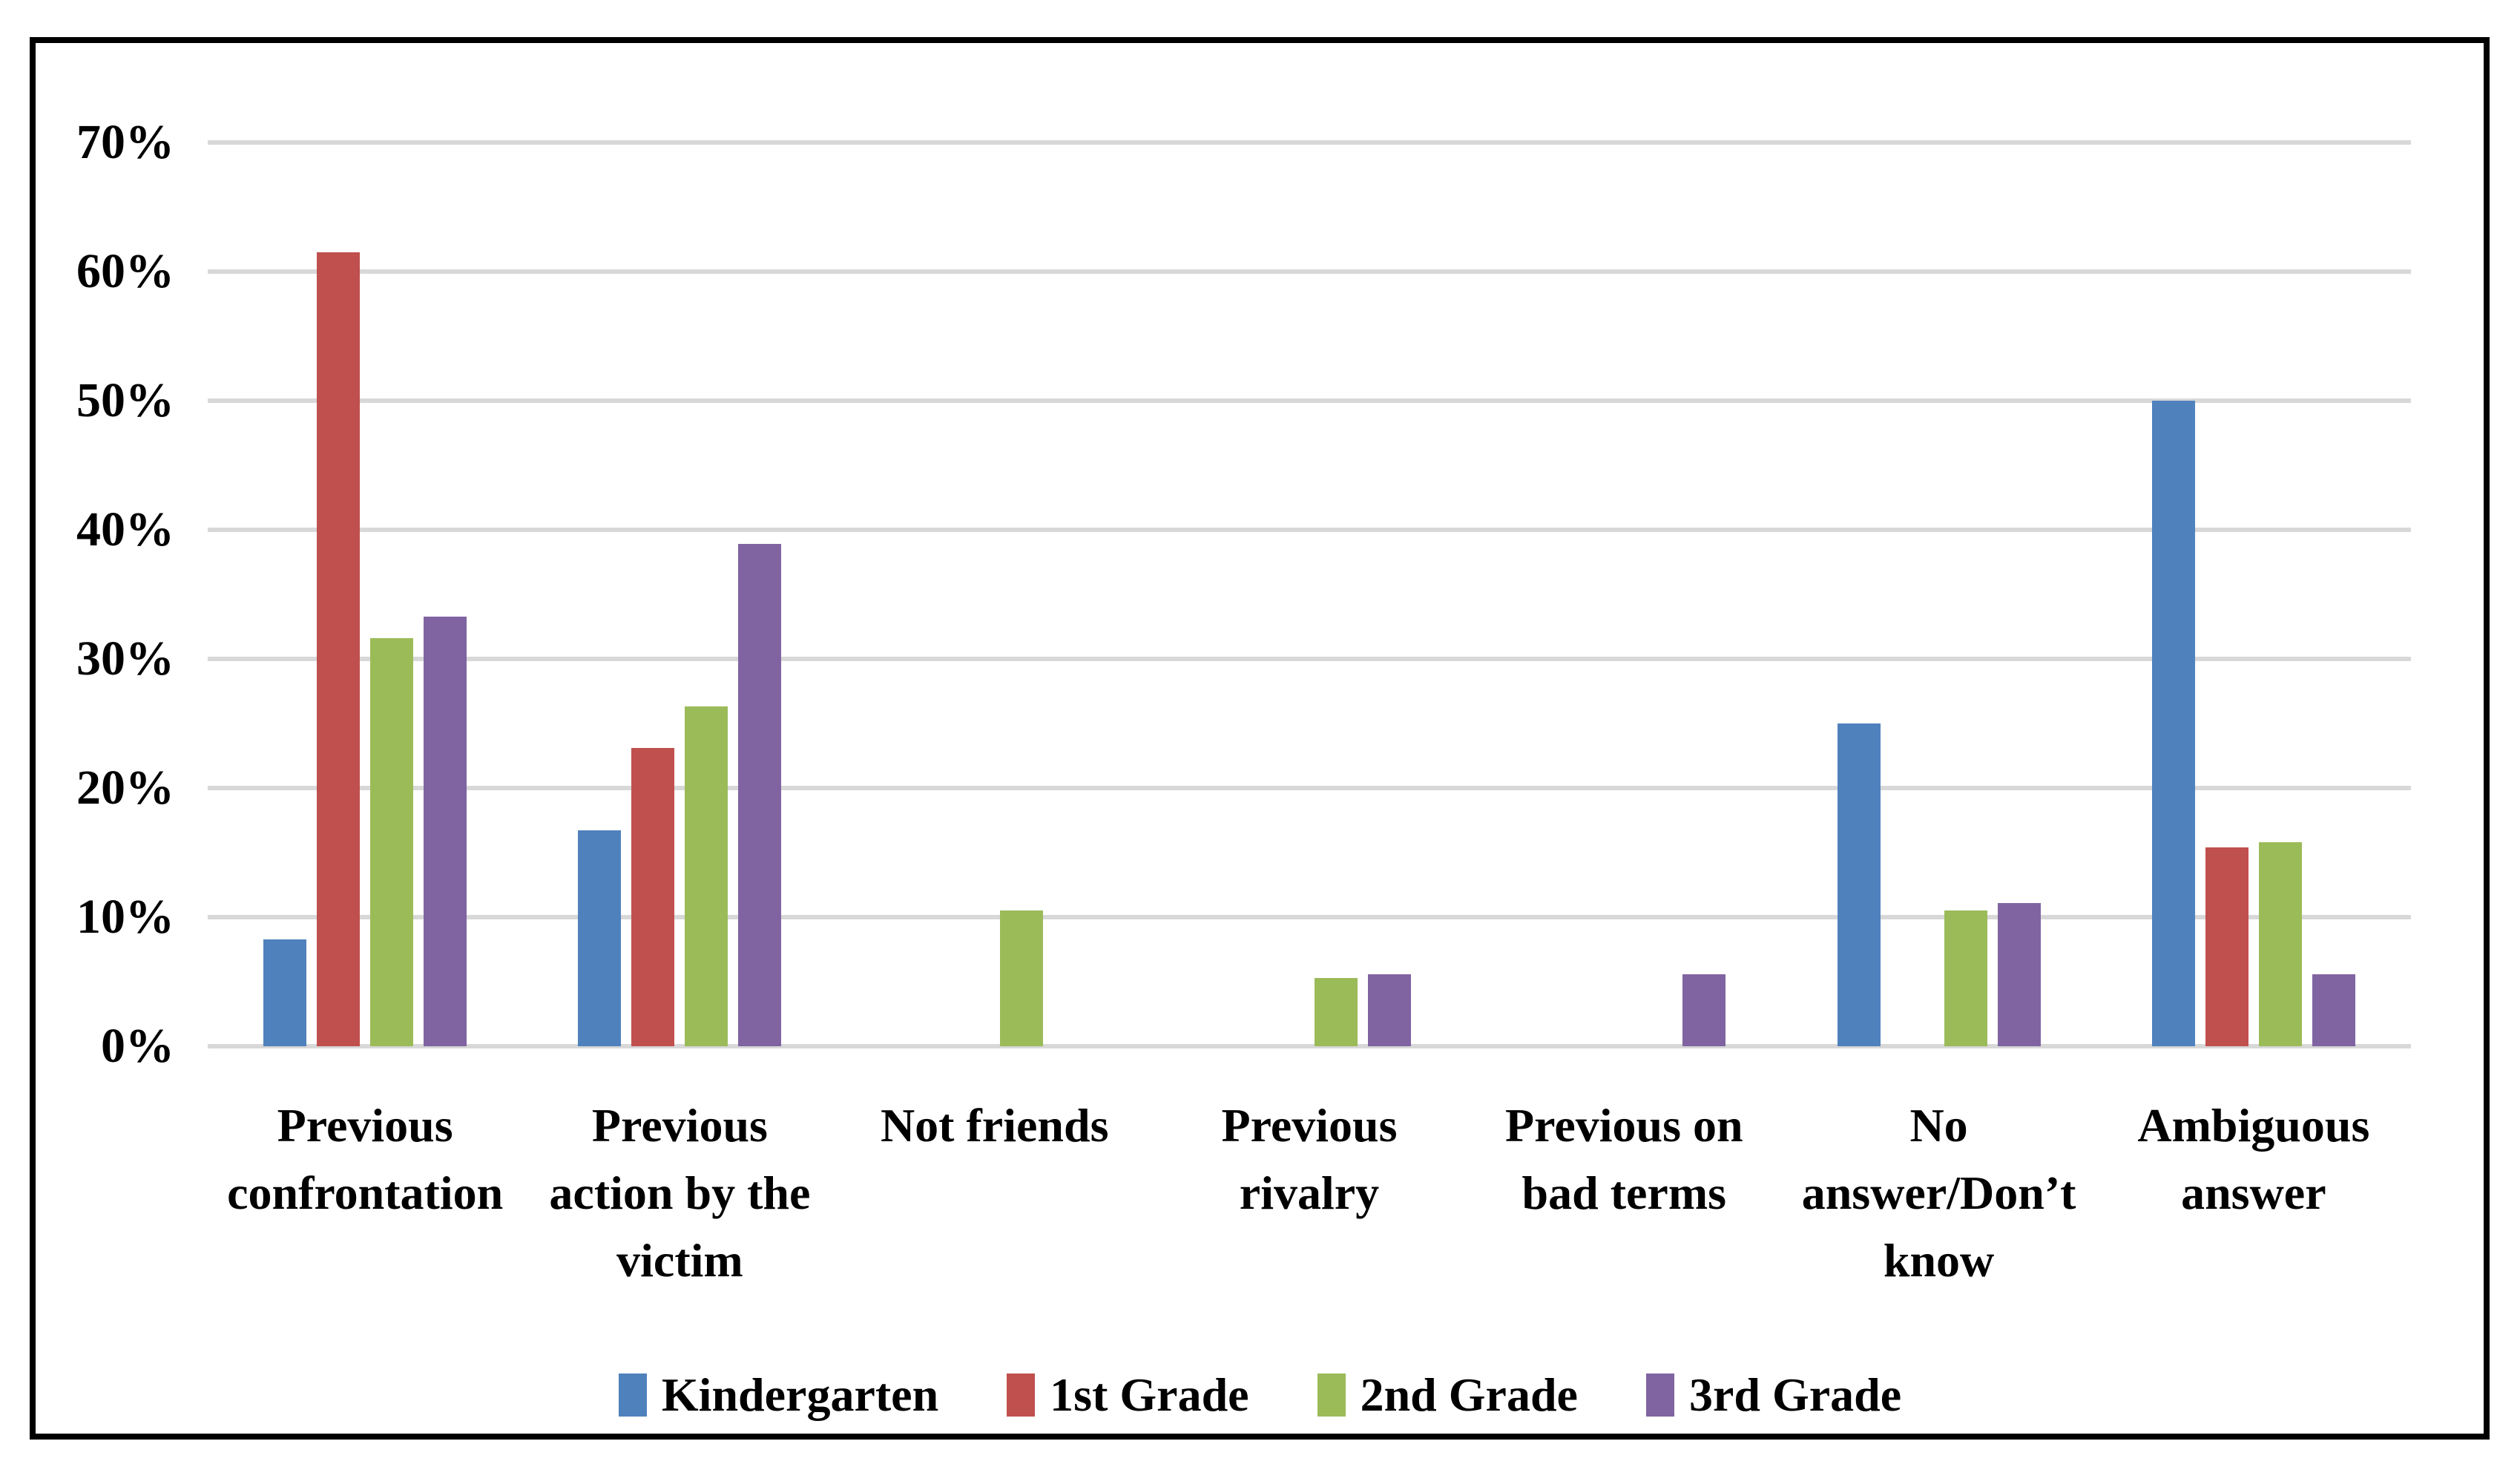 This screenshot has width=2520, height=1467. Describe the element at coordinates (137, 1046) in the screenshot. I see `y-axis-tick-label: 0%` at that location.